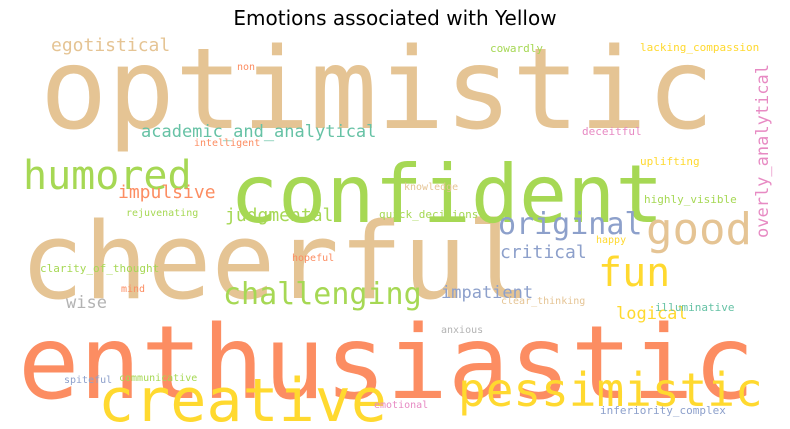 The image size is (790, 429). What do you see at coordinates (242, 396) in the screenshot?
I see `word-creative: creative` at bounding box center [242, 396].